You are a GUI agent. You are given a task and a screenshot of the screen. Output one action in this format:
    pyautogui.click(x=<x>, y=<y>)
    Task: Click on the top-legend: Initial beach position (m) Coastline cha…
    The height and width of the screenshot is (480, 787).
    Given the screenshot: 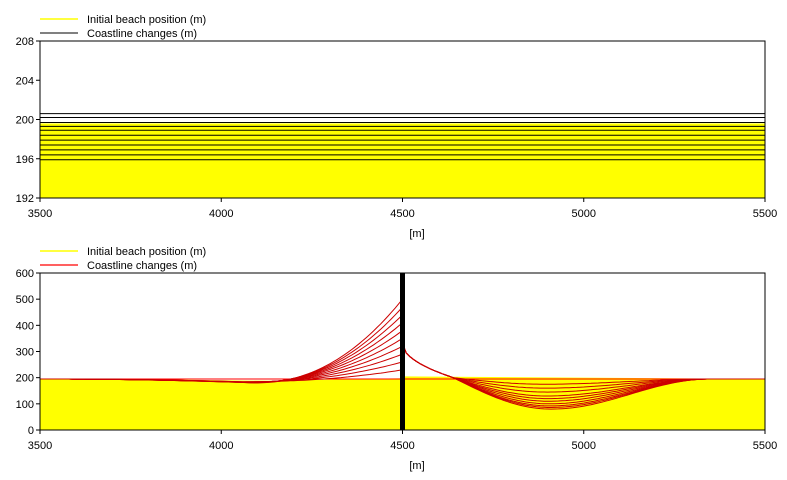 What is the action you would take?
    pyautogui.click(x=123, y=27)
    